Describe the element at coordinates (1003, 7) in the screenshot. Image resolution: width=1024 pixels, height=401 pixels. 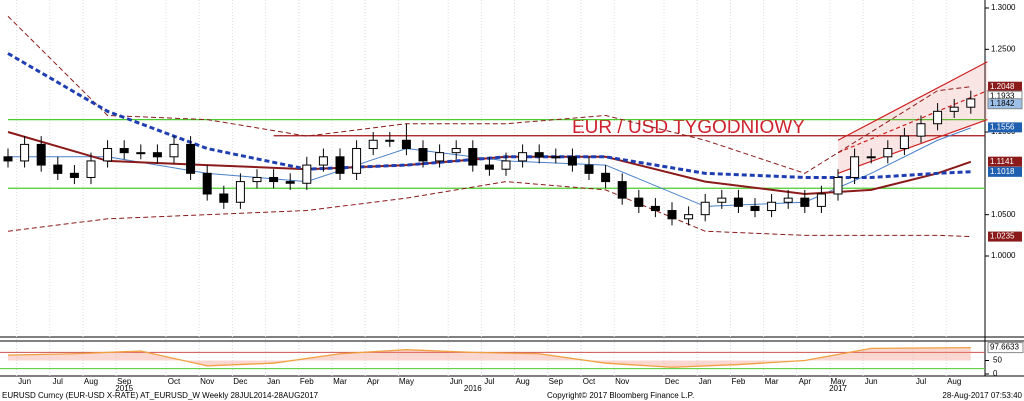
I see `y-tick-label: 1.3000` at that location.